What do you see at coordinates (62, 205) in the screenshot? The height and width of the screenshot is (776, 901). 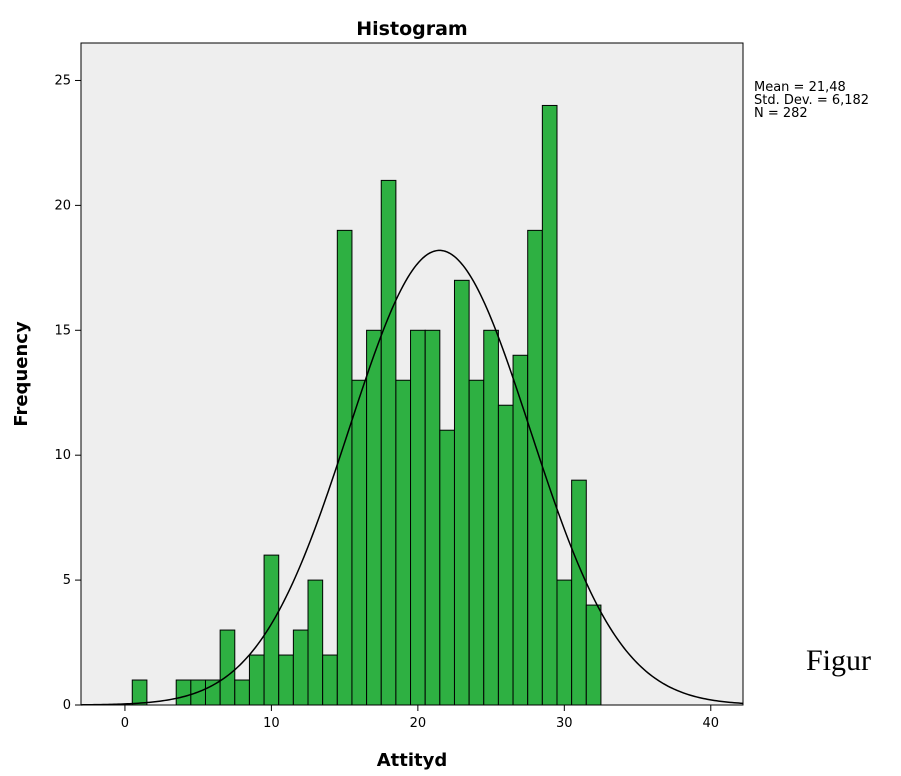 I see `y-tick-label: 20` at bounding box center [62, 205].